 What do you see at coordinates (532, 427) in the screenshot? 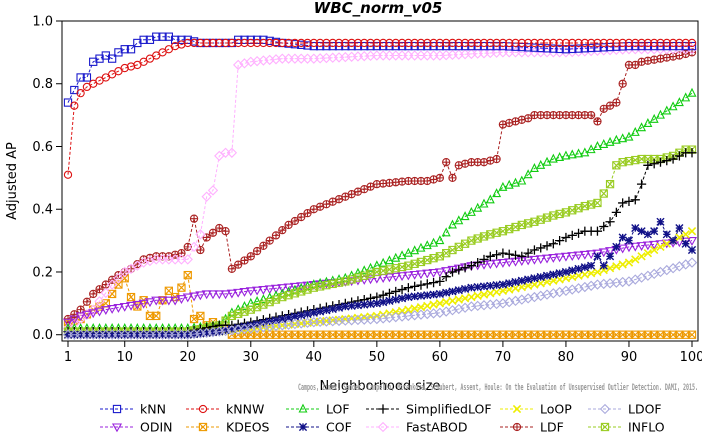
I see `legend-item-ldf: LDF` at bounding box center [532, 427].